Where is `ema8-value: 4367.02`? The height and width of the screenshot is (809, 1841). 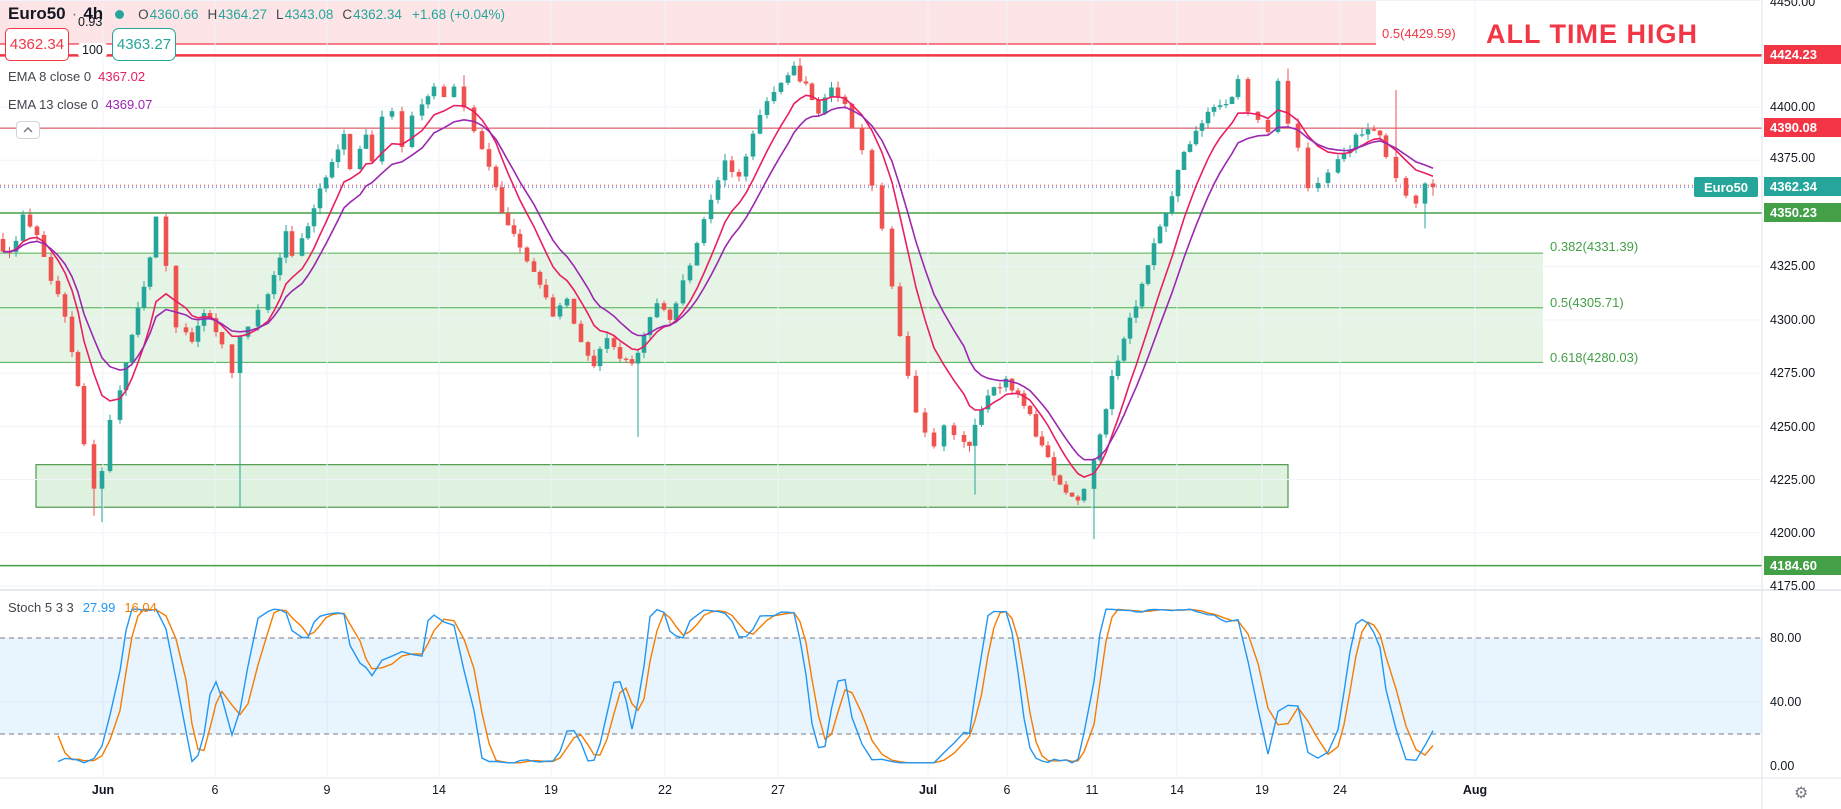
ema8-value: 4367.02 is located at coordinates (122, 76).